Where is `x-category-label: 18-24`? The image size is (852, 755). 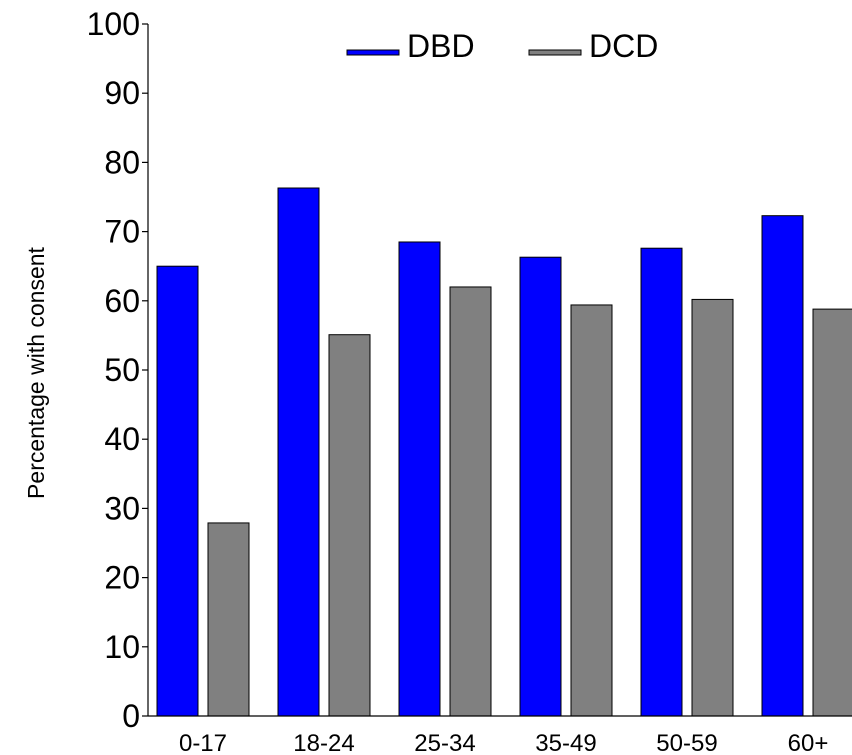
x-category-label: 18-24 is located at coordinates (323, 742).